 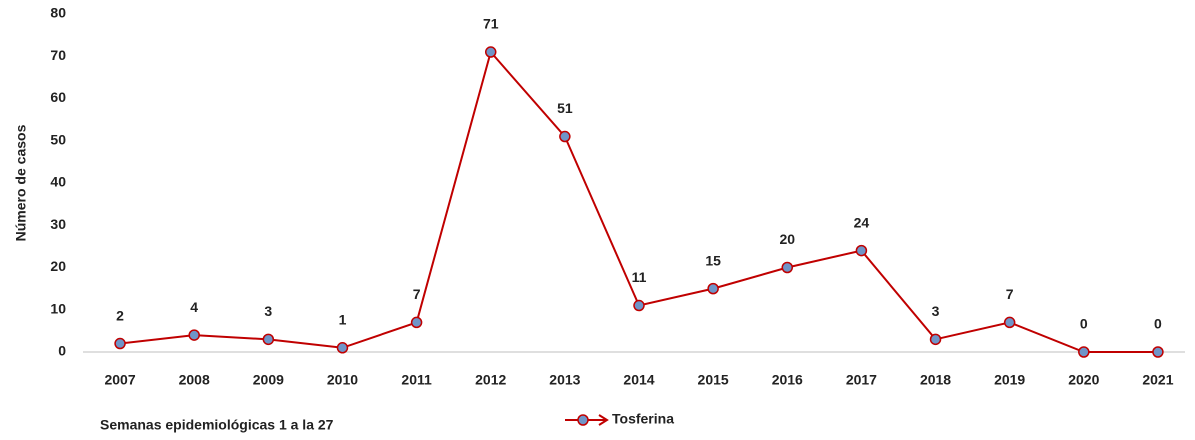 I want to click on y-tick-label: 80, so click(x=58, y=13).